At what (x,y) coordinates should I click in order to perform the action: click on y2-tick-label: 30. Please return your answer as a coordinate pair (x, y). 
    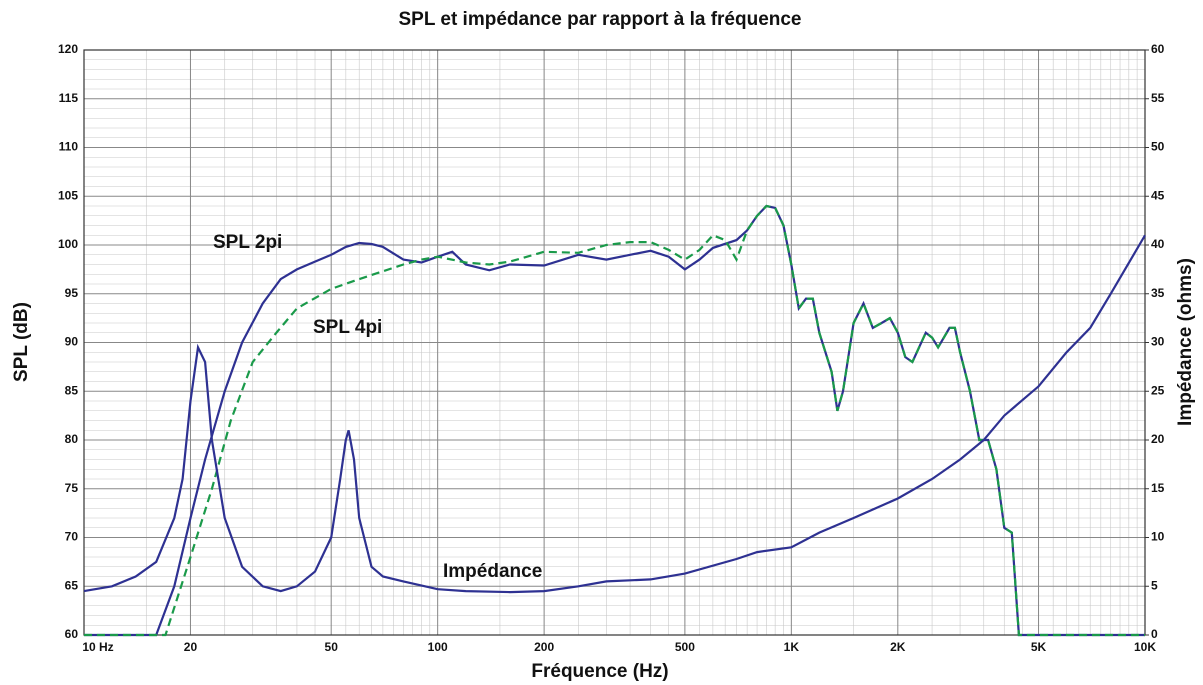
    Looking at the image, I should click on (1158, 342).